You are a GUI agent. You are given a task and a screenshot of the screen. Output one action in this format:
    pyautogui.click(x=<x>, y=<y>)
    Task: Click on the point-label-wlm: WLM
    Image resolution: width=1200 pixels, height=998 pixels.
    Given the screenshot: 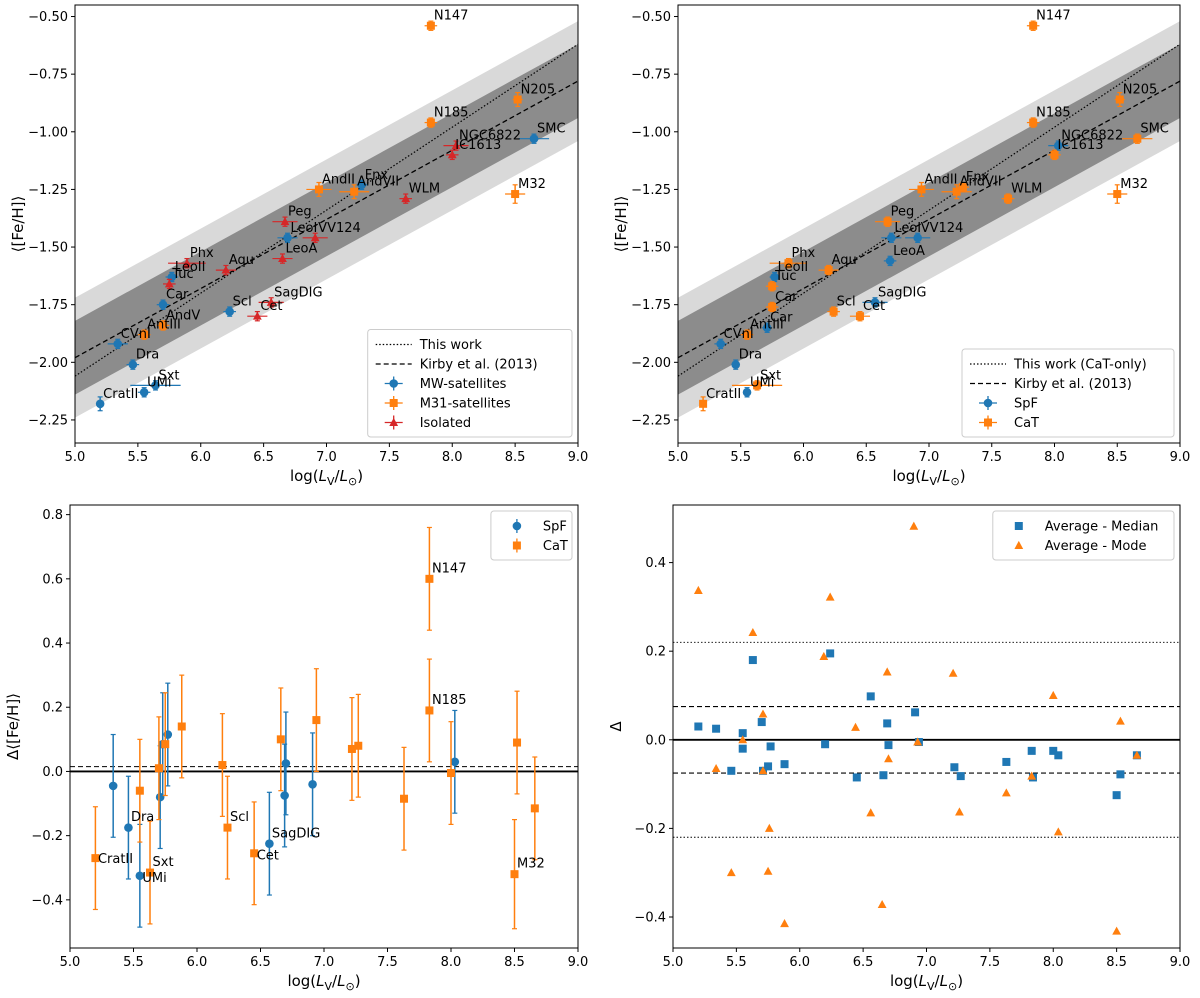 What is the action you would take?
    pyautogui.click(x=1026, y=189)
    